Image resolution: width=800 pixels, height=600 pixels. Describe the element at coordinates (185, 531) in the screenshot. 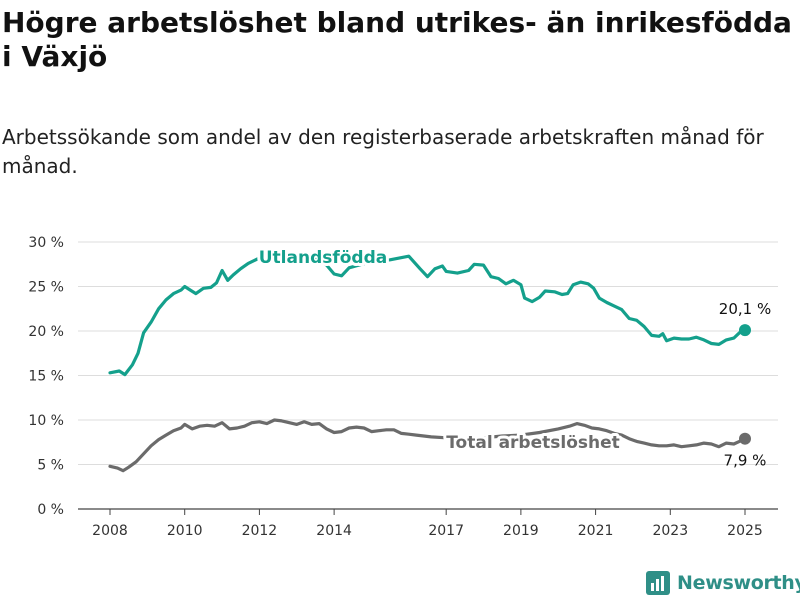

I see `x-tick-label: 2010` at that location.